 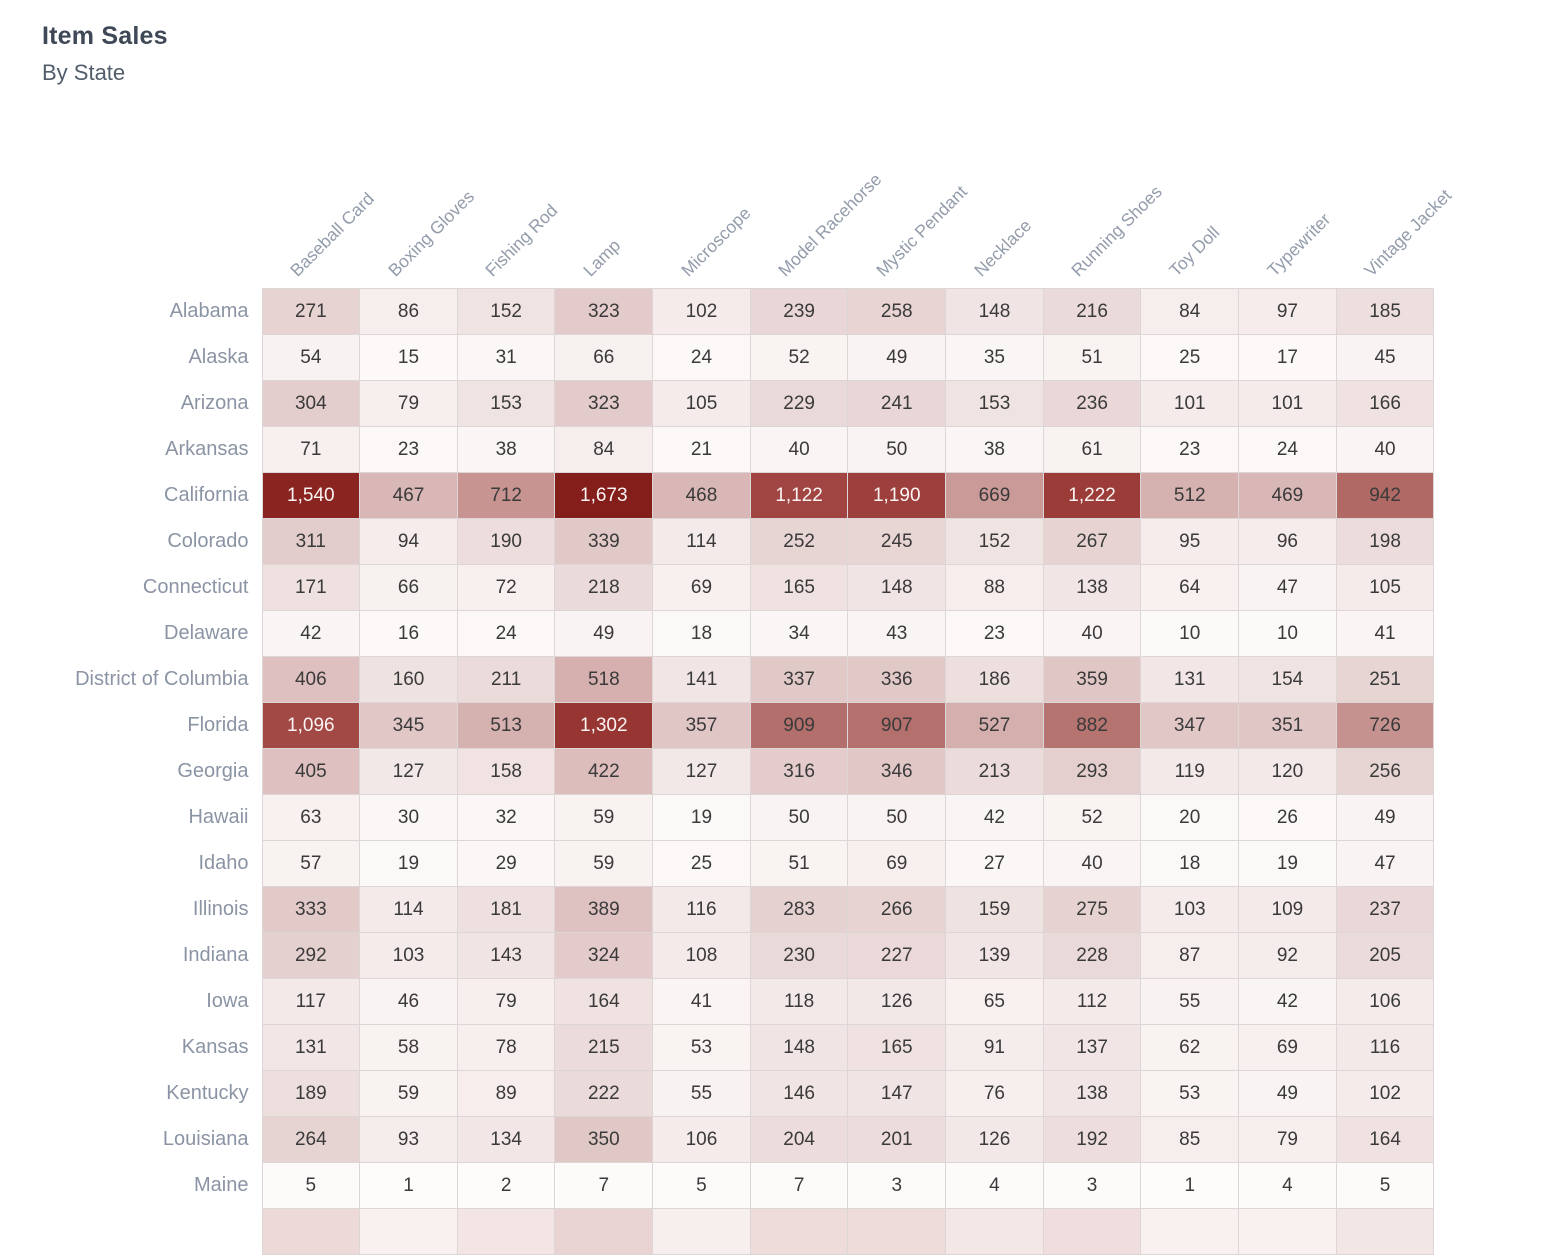 I want to click on heatmap-cell: 108, so click(x=701, y=955).